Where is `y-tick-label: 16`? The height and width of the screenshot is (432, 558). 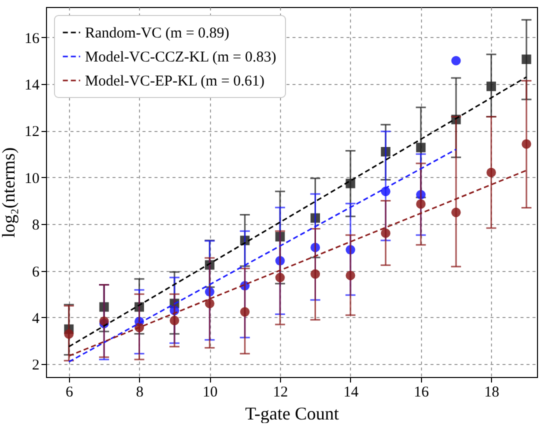
y-tick-label: 16 is located at coordinates (32, 38).